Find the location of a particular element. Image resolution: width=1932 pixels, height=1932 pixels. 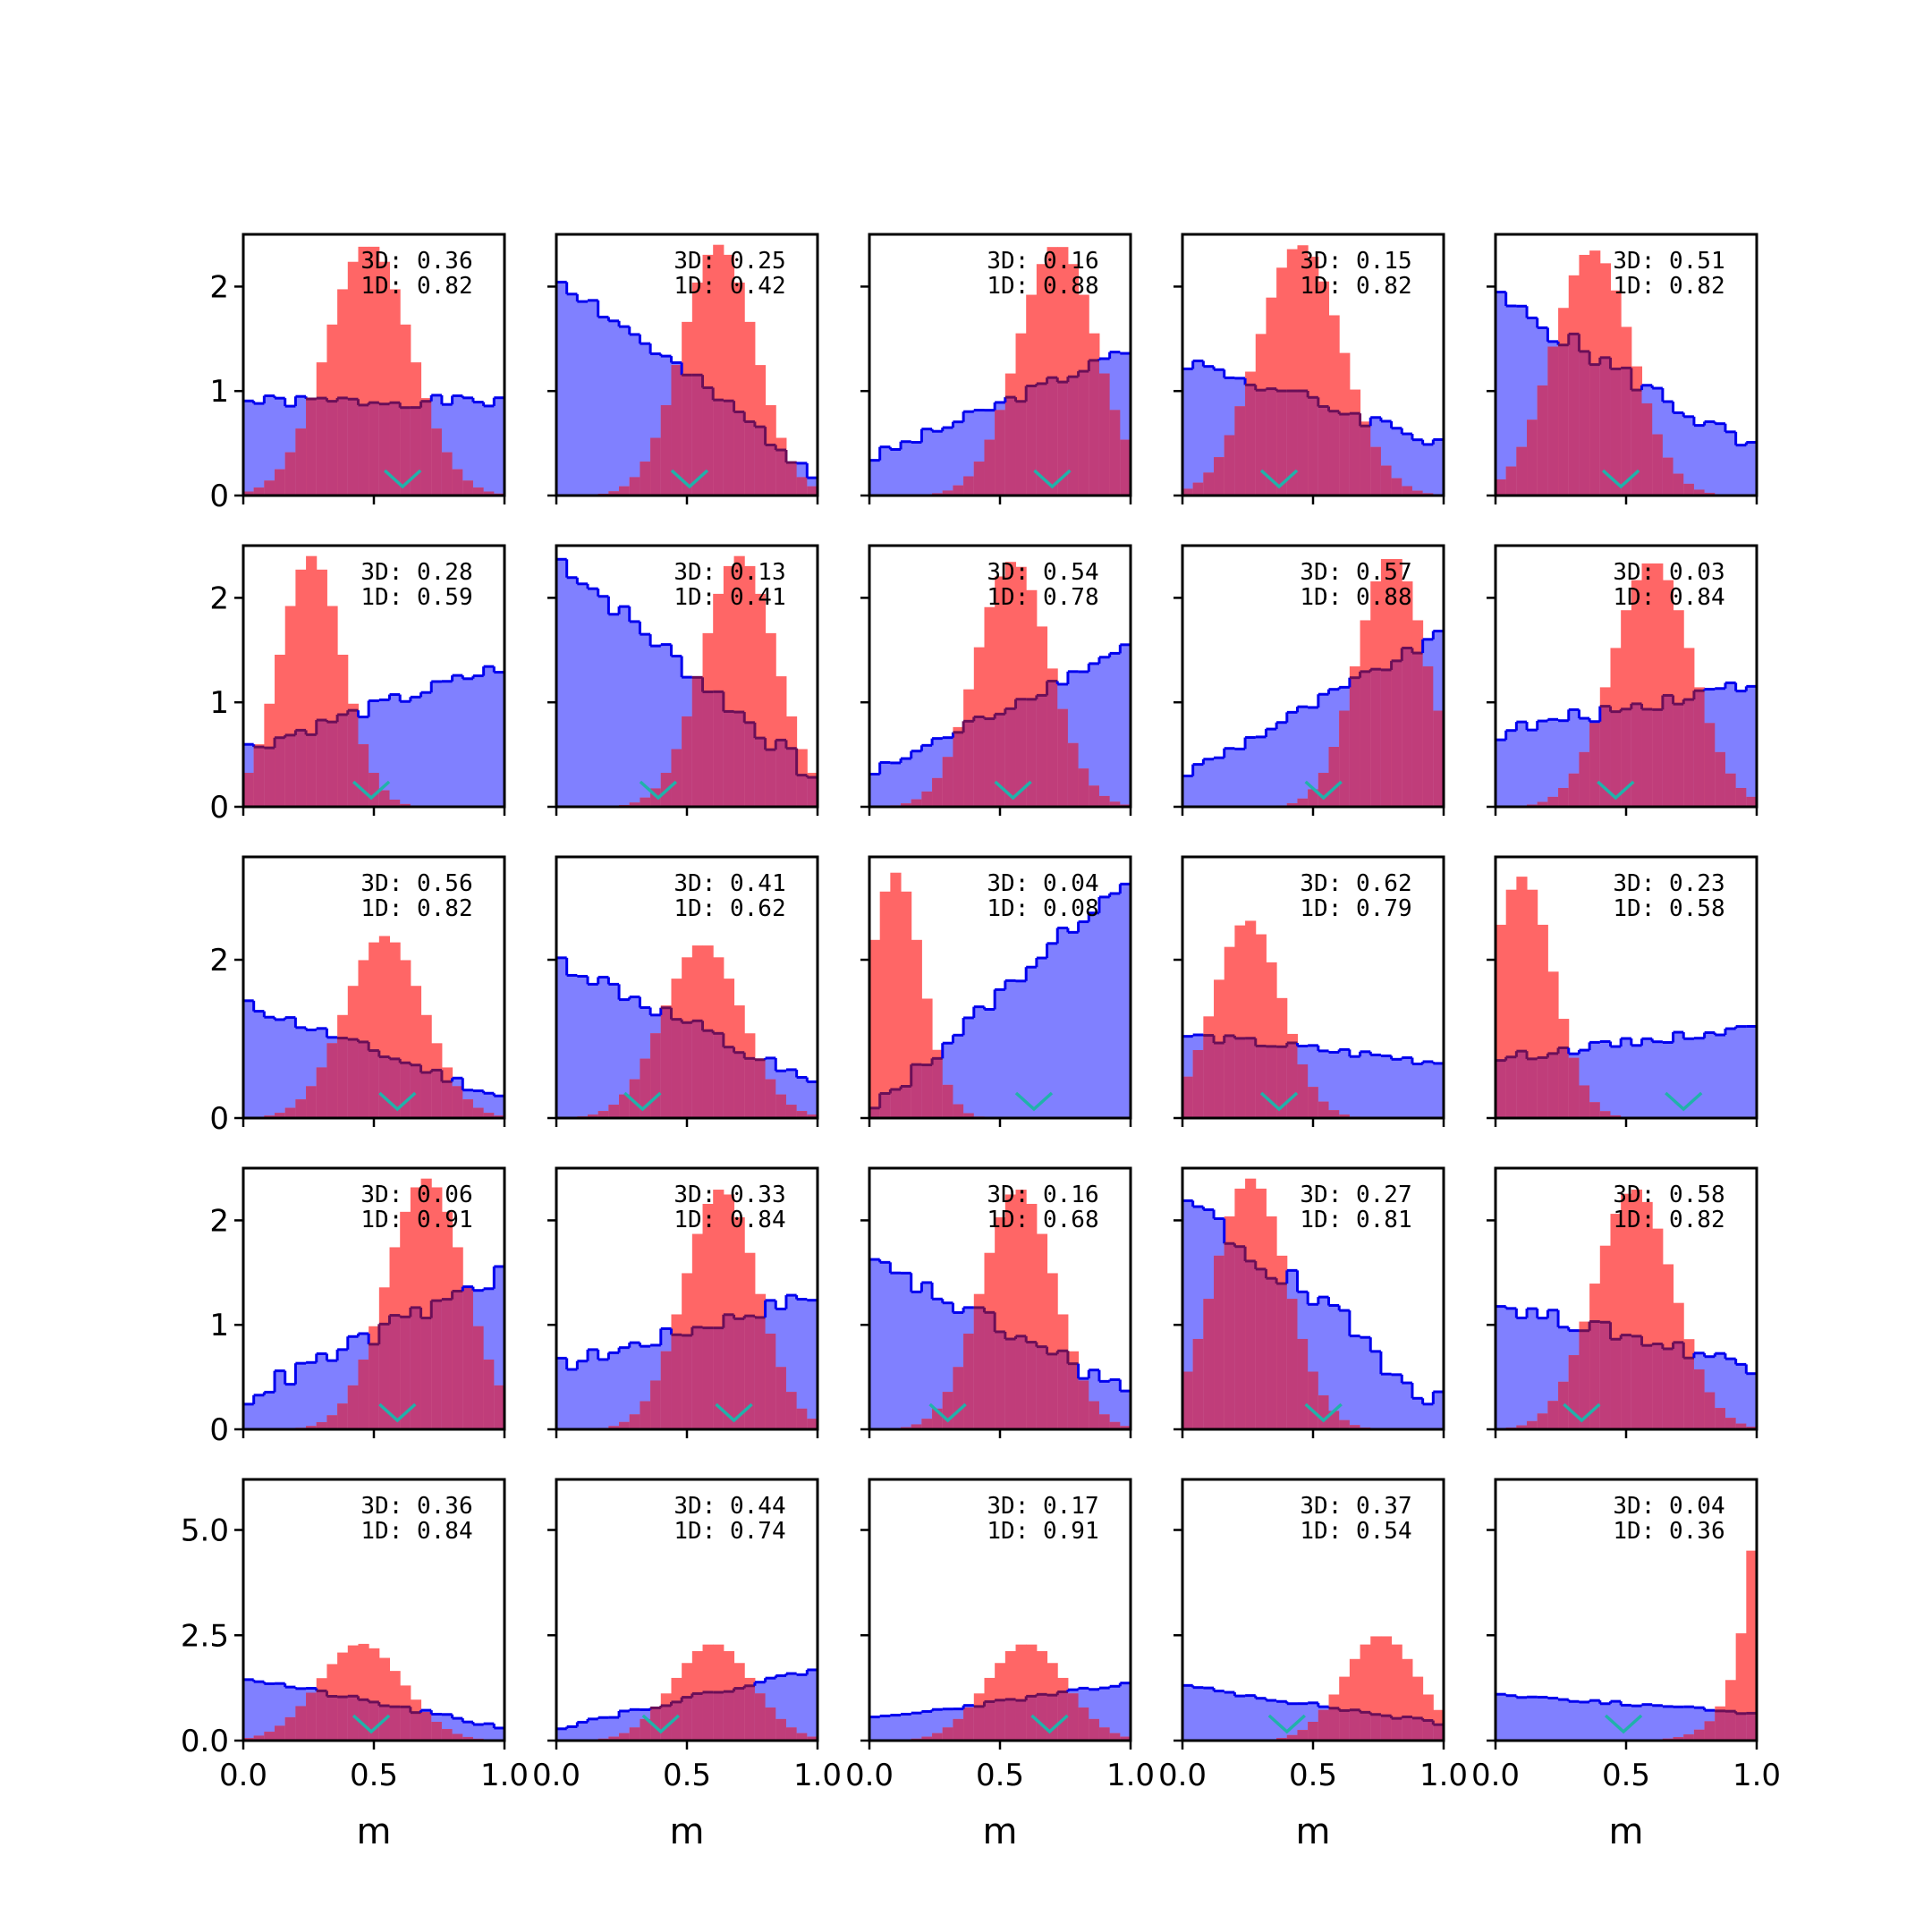

y-tick-label: 0 is located at coordinates (219, 1430).